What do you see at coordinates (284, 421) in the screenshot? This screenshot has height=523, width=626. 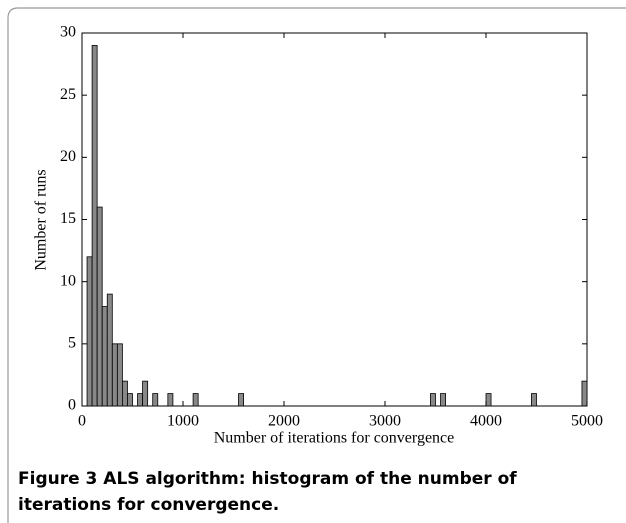 I see `x-tick-label: 2000` at bounding box center [284, 421].